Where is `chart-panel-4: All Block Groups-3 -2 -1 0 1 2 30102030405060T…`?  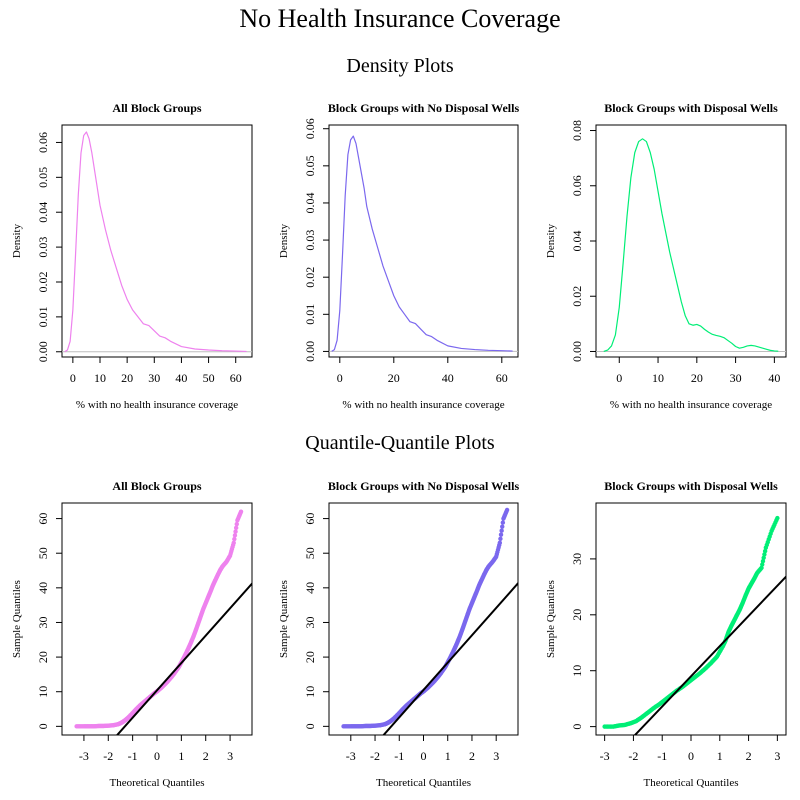
chart-panel-4: All Block Groups-3 -2 -1 0 1 2 30102030405060T… is located at coordinates (132, 634).